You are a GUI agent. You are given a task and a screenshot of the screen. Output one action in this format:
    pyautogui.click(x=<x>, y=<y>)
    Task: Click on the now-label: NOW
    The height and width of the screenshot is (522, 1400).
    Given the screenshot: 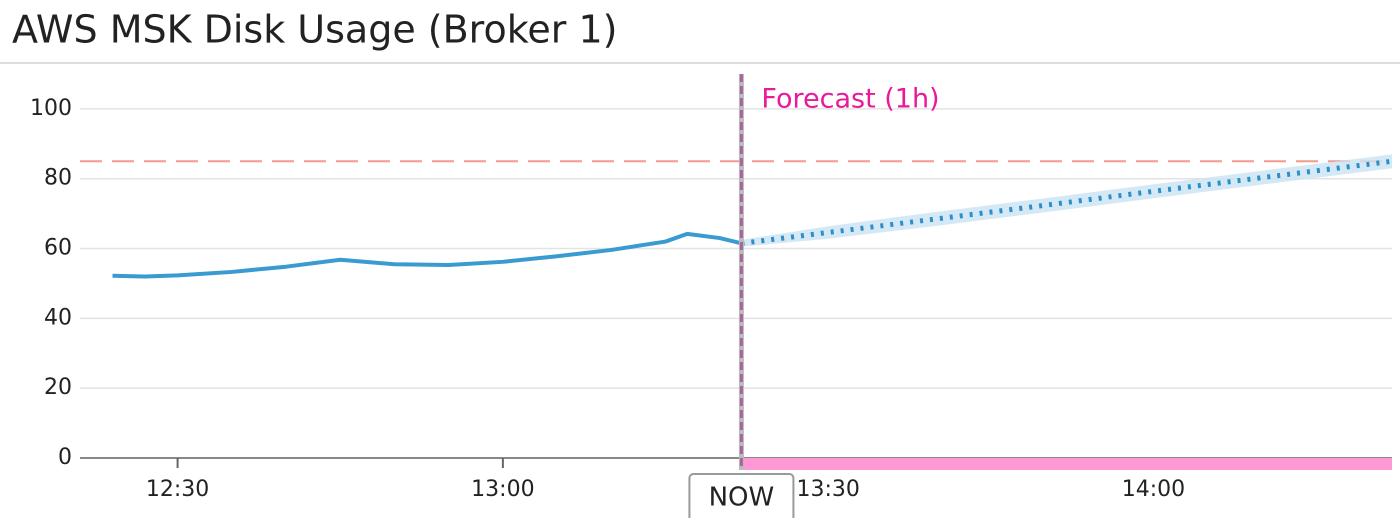 What is the action you would take?
    pyautogui.click(x=742, y=498)
    